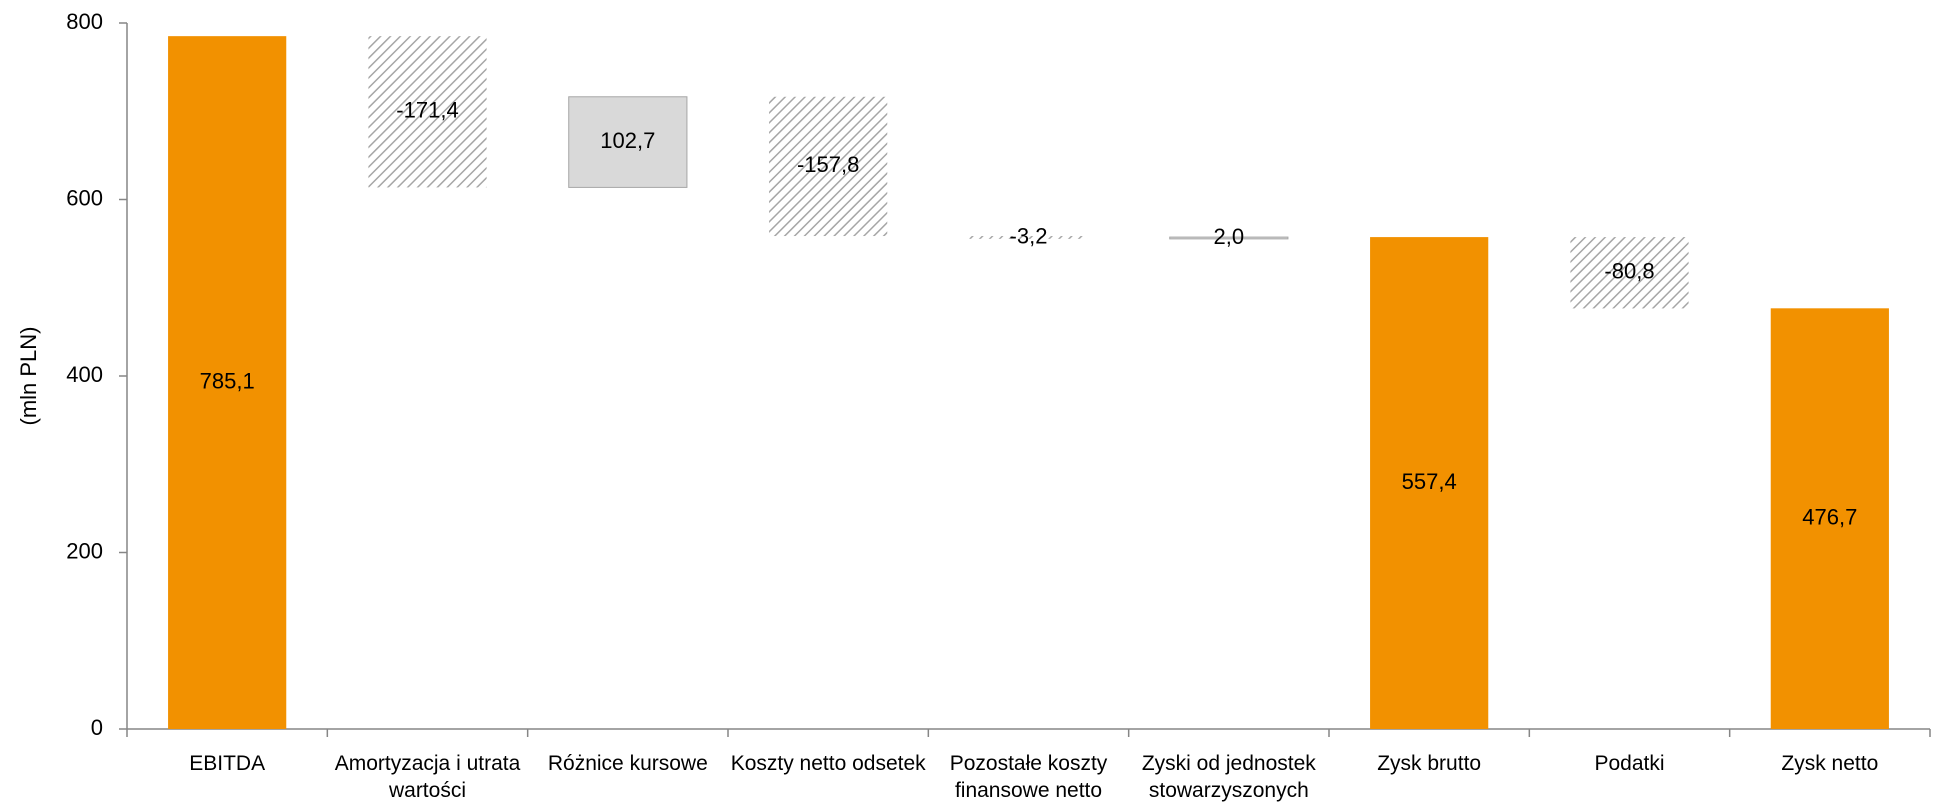 This screenshot has height=808, width=1934. Describe the element at coordinates (227, 380) in the screenshot. I see `data-label: 785,1` at that location.